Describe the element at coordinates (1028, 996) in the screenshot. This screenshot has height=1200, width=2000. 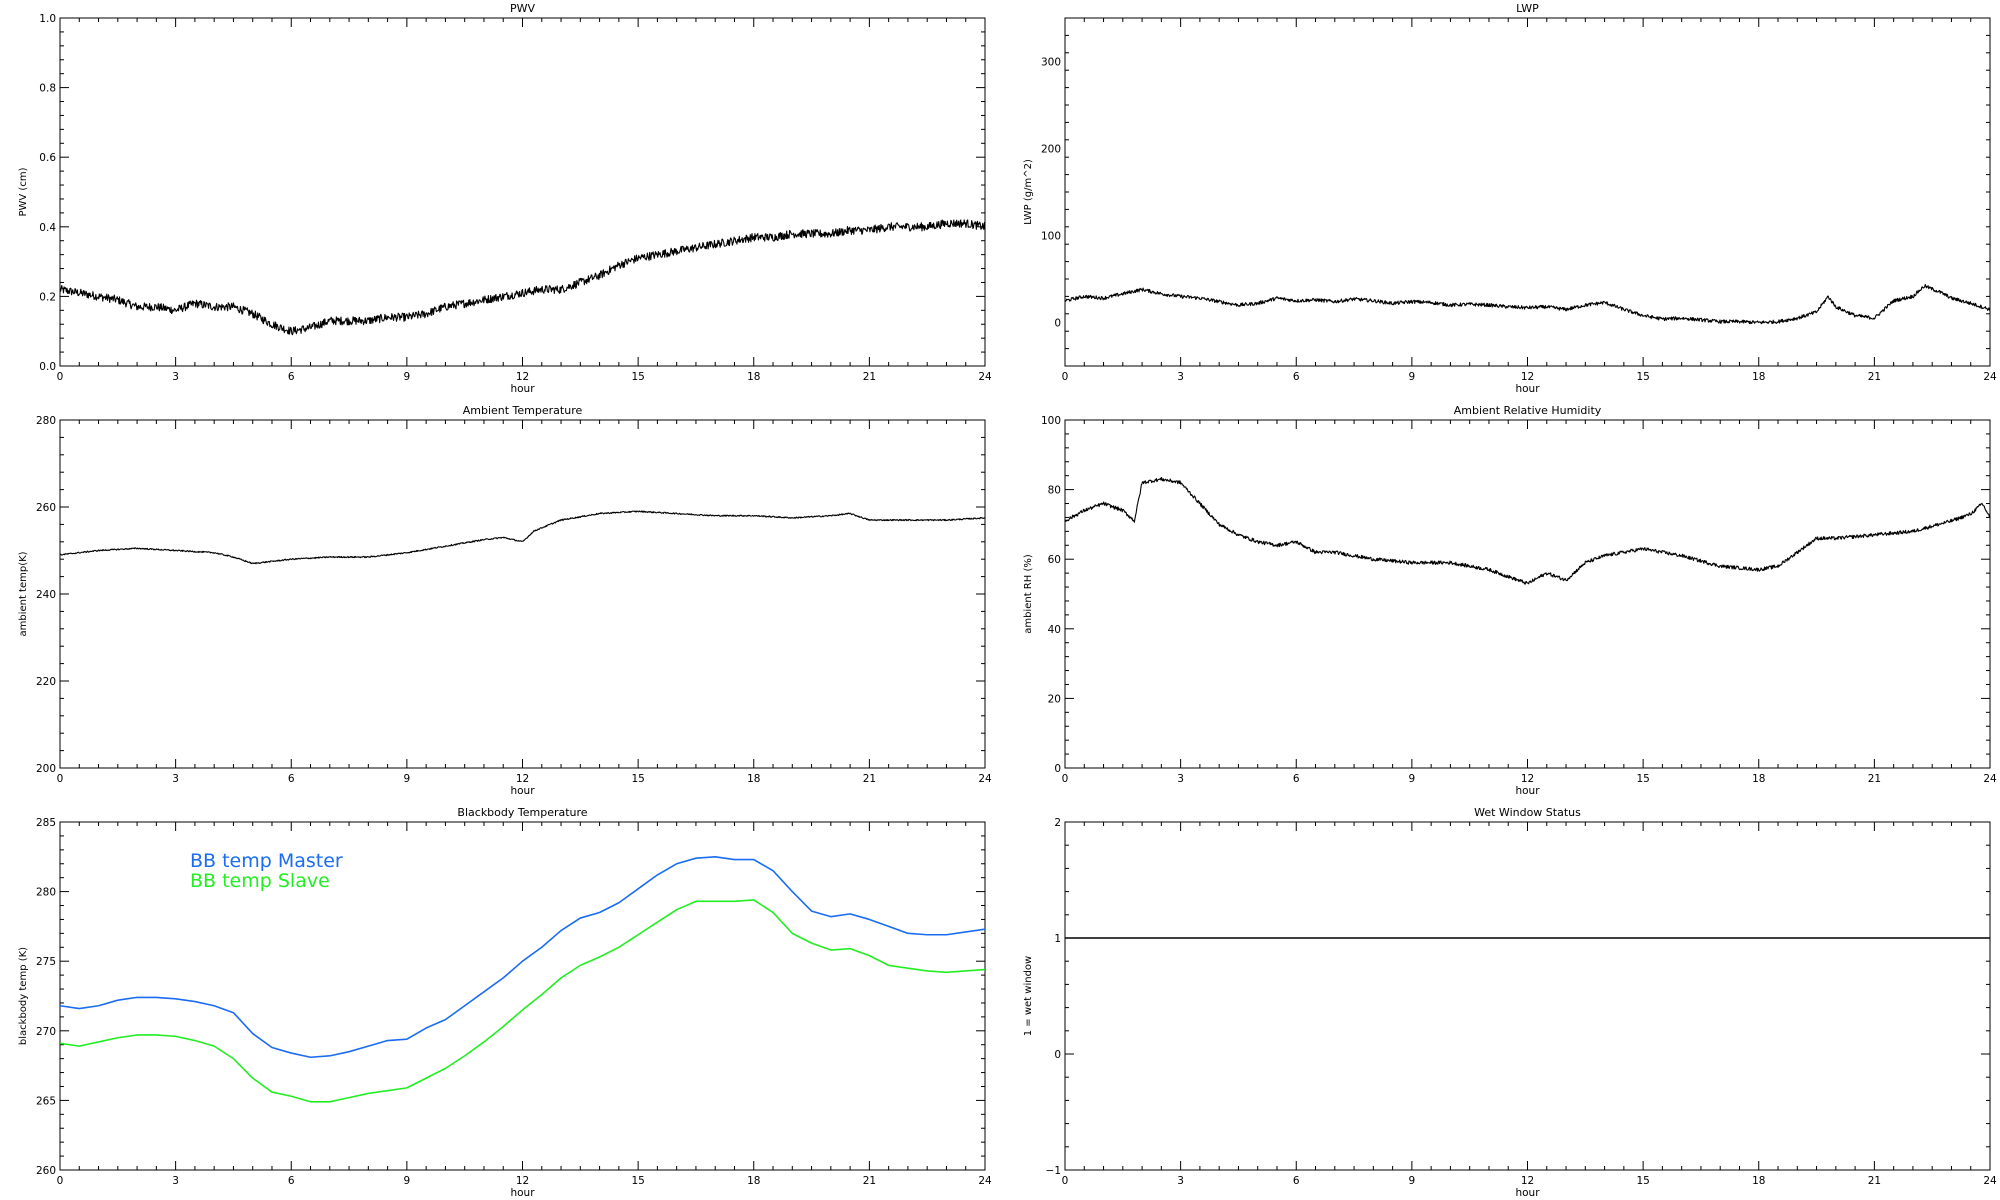
I see `y-axis-label: 1 = wet window` at that location.